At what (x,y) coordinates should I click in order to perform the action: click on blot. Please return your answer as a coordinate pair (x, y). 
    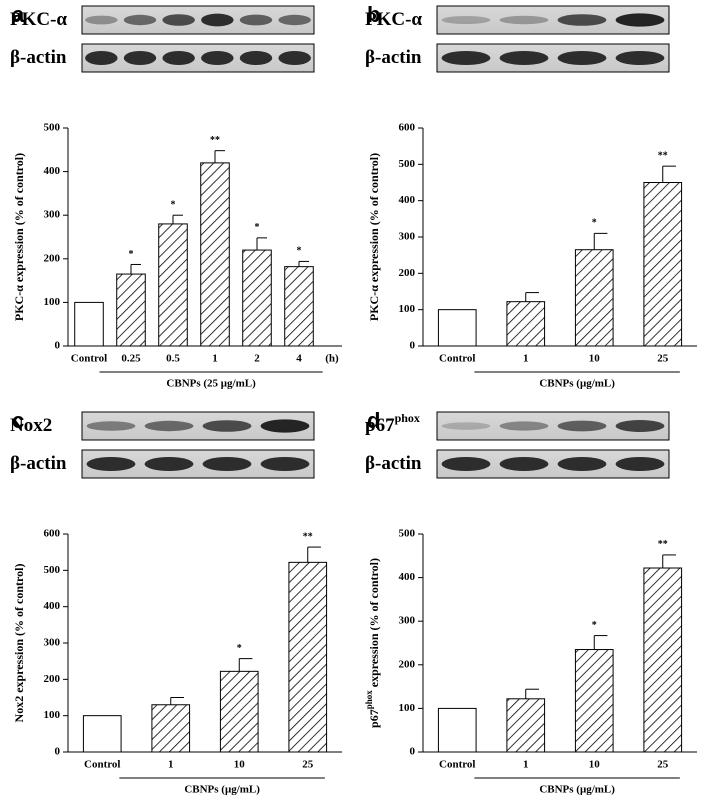
    Looking at the image, I should click on (198, 58).